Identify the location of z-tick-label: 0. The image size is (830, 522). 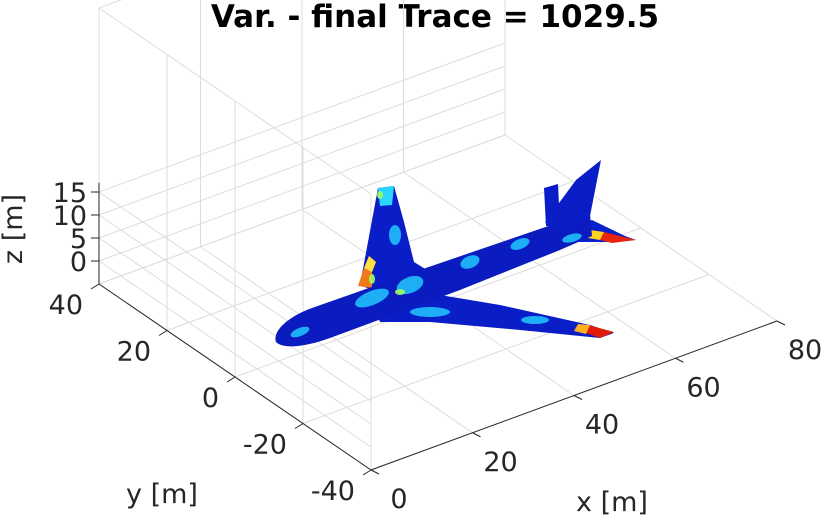
(78, 262).